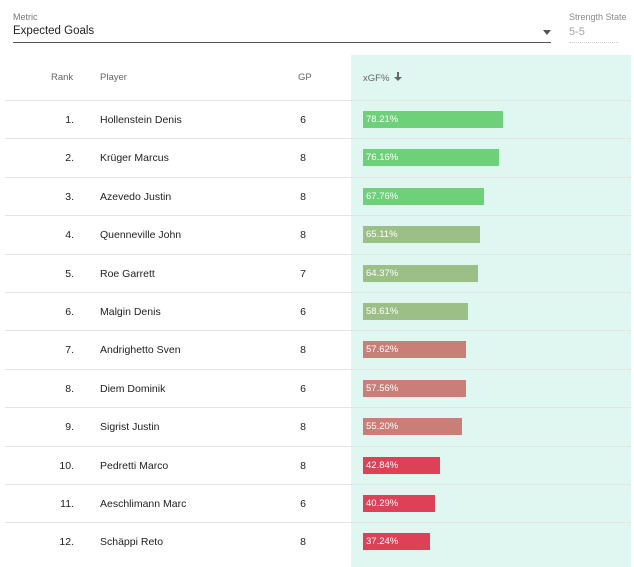  What do you see at coordinates (66, 542) in the screenshot?
I see `rank-cell: 12.` at bounding box center [66, 542].